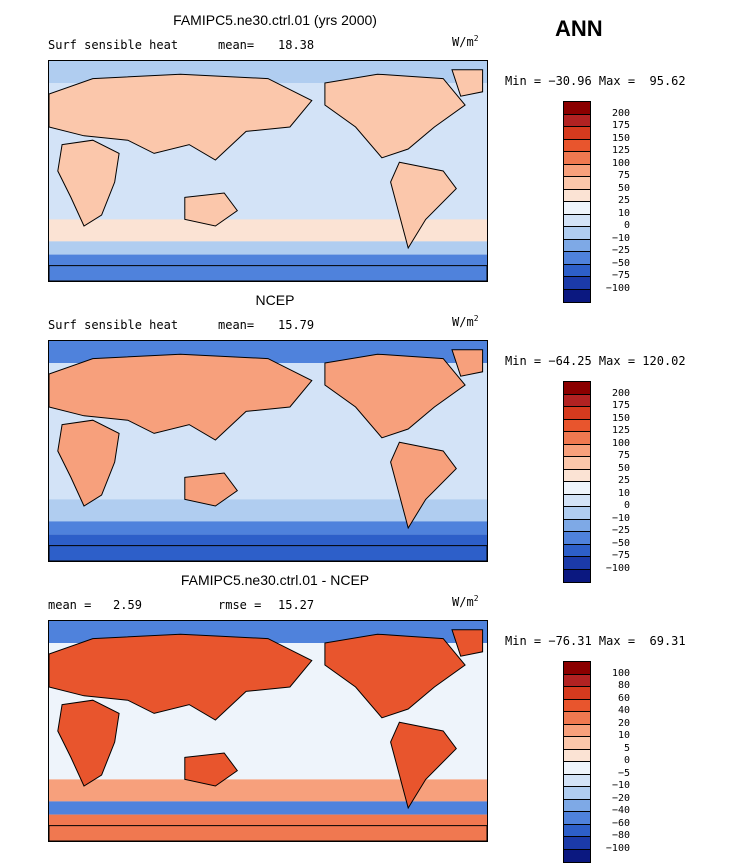  I want to click on panel-1-colorbar-ticks: 200 175 150 125 100 75 50 25 10 0 −10 −25 −50 −75 −100, so click(610, 197).